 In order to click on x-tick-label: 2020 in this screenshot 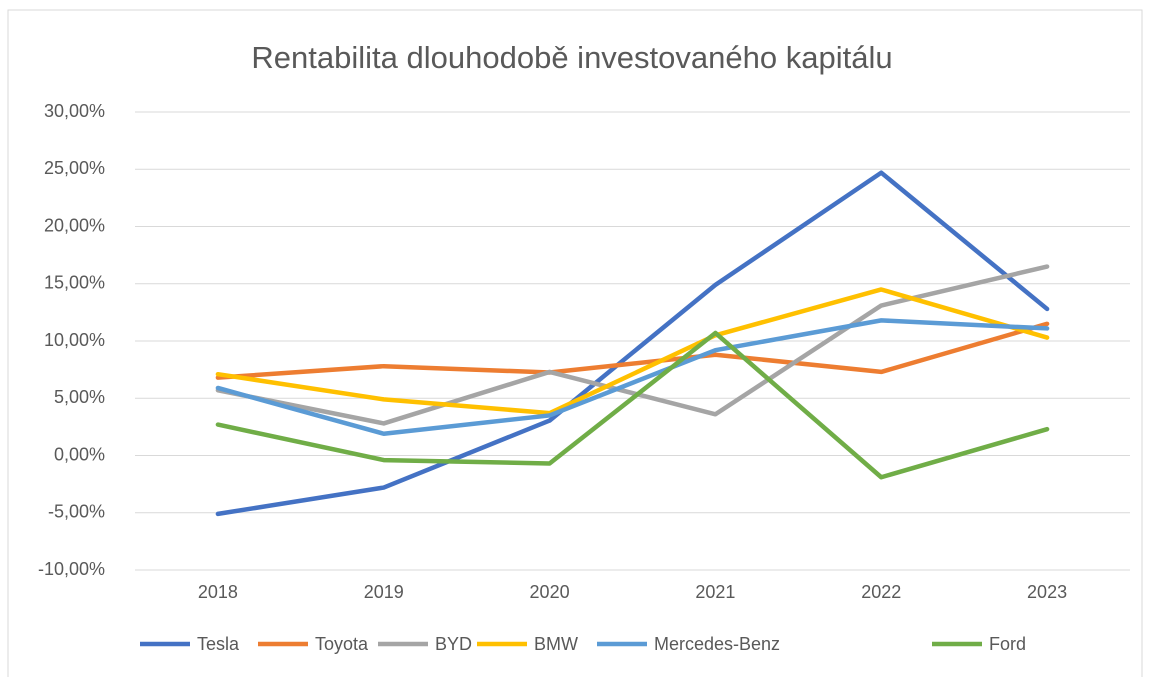, I will do `click(550, 592)`.